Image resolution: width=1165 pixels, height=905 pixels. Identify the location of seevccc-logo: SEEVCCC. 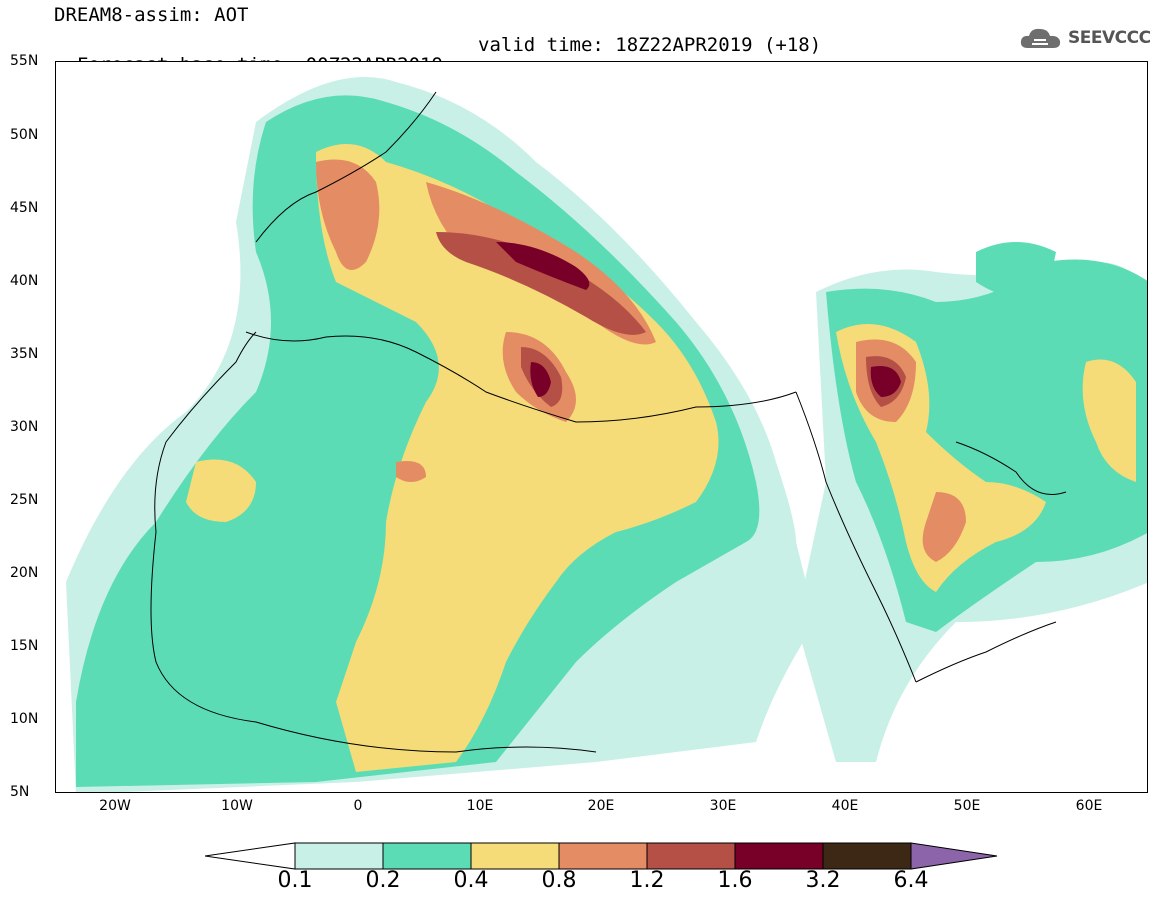
(1084, 38).